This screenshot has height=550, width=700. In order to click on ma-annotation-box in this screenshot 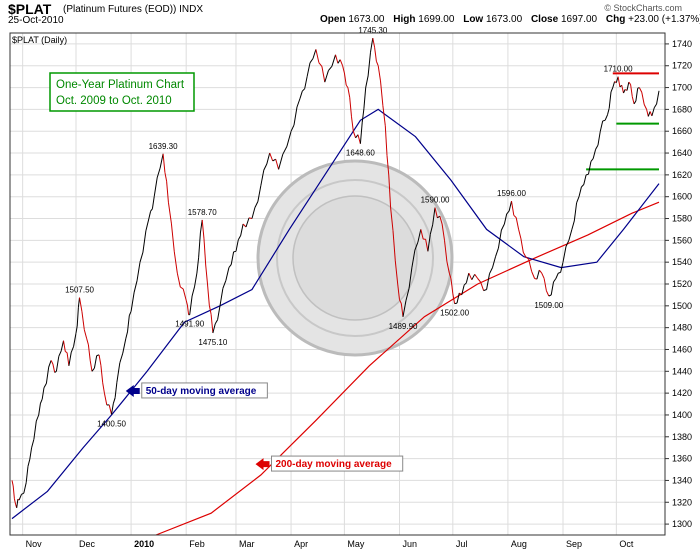, I will do `click(337, 463)`.